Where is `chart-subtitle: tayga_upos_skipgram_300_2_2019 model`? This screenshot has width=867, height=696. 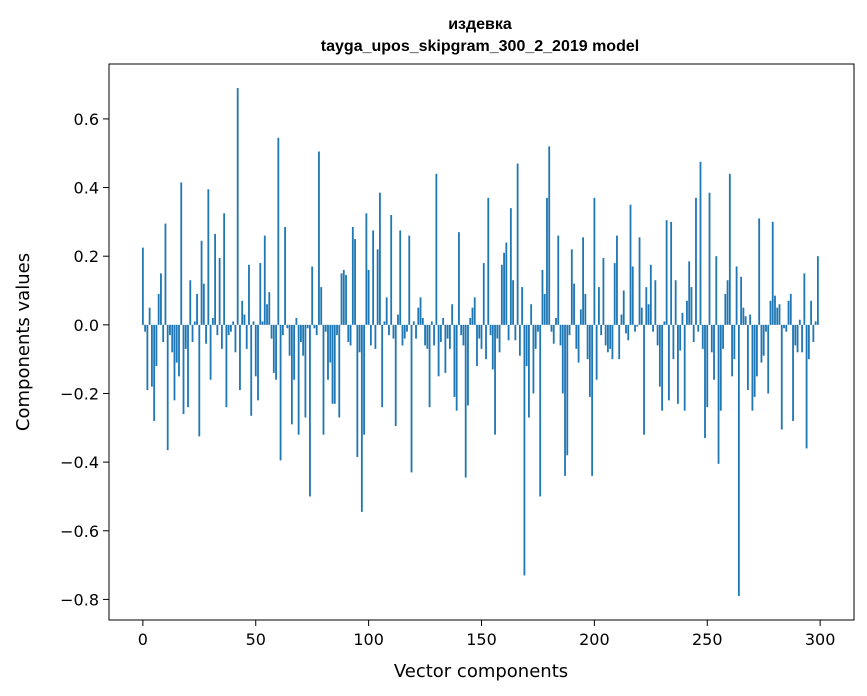
chart-subtitle: tayga_upos_skipgram_300_2_2019 model is located at coordinates (480, 46).